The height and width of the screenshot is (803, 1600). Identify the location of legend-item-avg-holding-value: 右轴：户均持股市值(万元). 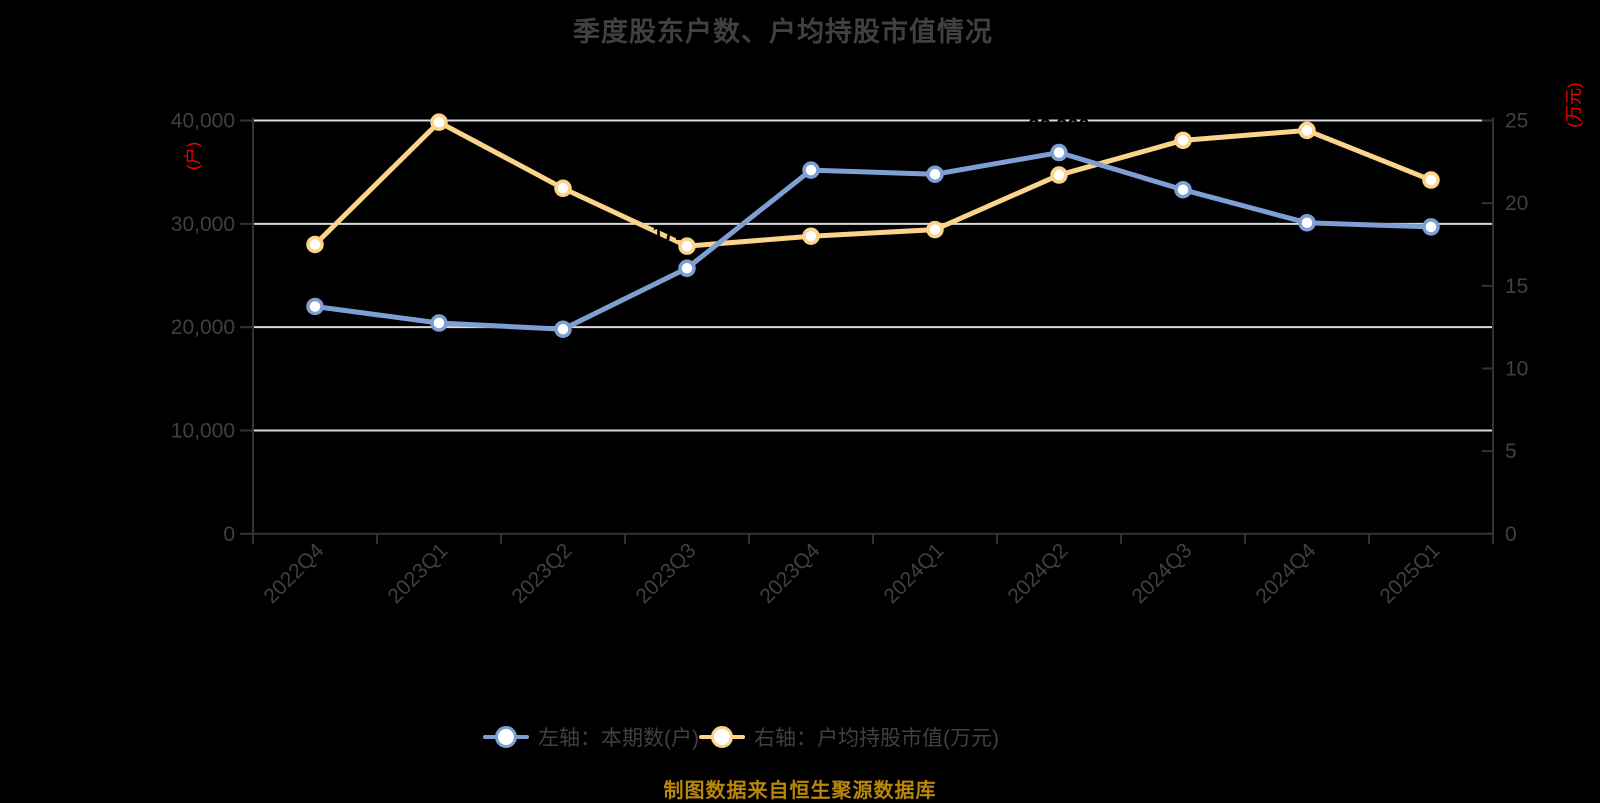
(849, 737).